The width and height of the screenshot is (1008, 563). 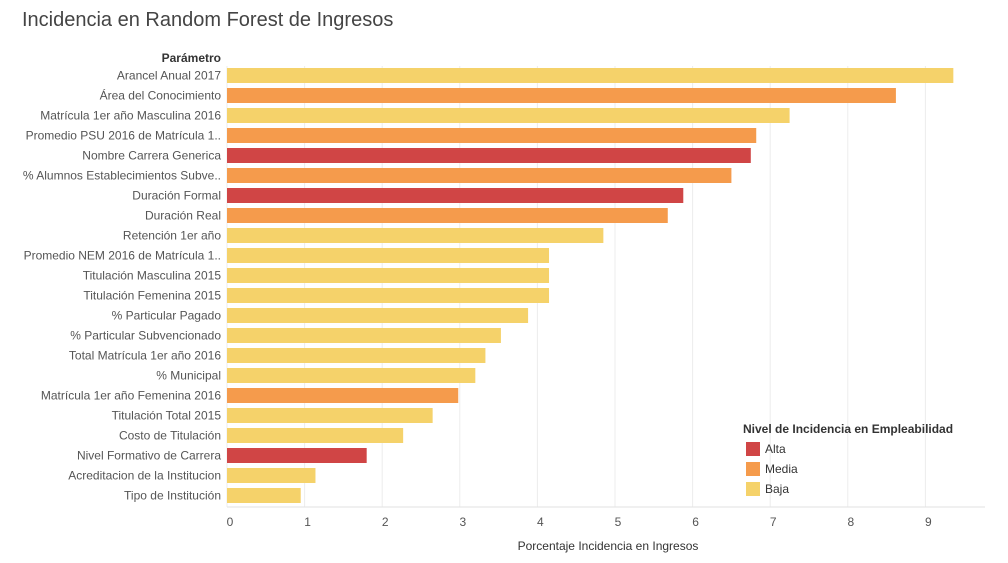 What do you see at coordinates (775, 449) in the screenshot?
I see `legend-label-alta: Alta` at bounding box center [775, 449].